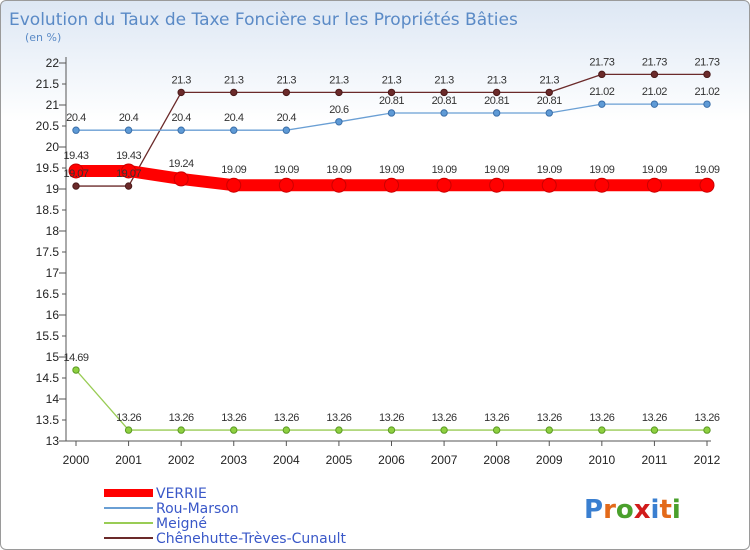 This screenshot has height=550, width=750. What do you see at coordinates (53, 273) in the screenshot?
I see `y-tick-label: 17` at bounding box center [53, 273].